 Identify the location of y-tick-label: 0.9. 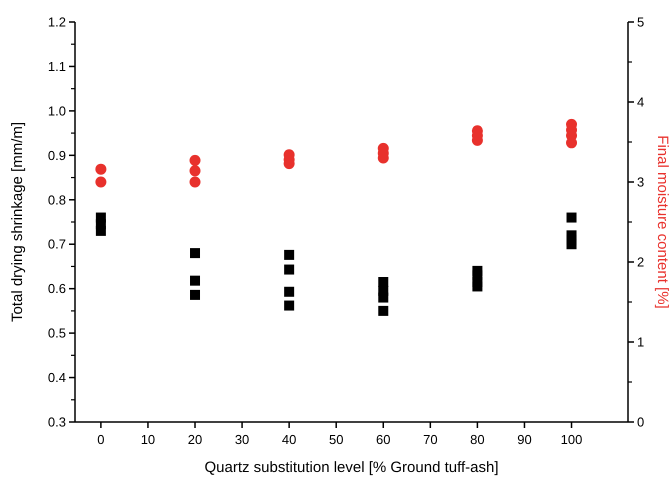
(57, 155).